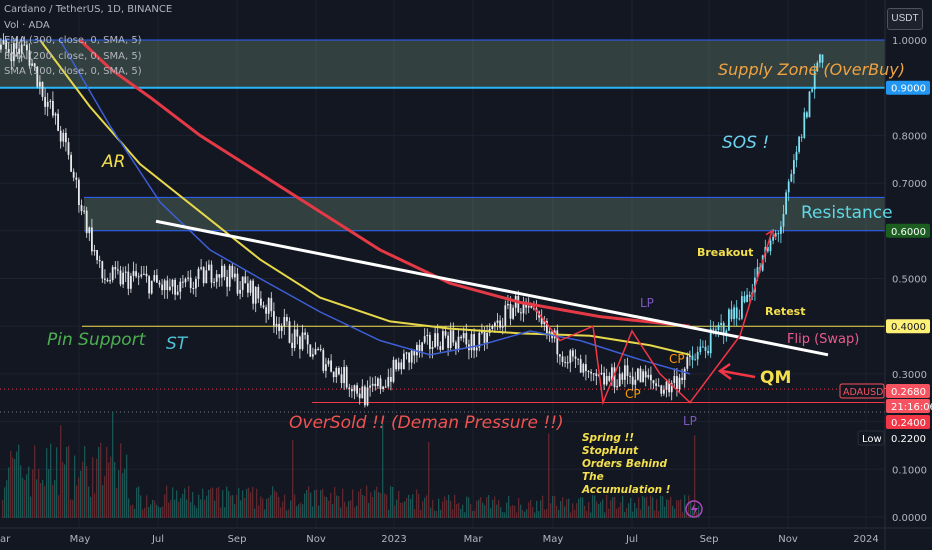 Image resolution: width=932 pixels, height=550 pixels. I want to click on price-tick-label: 0.7000, so click(909, 184).